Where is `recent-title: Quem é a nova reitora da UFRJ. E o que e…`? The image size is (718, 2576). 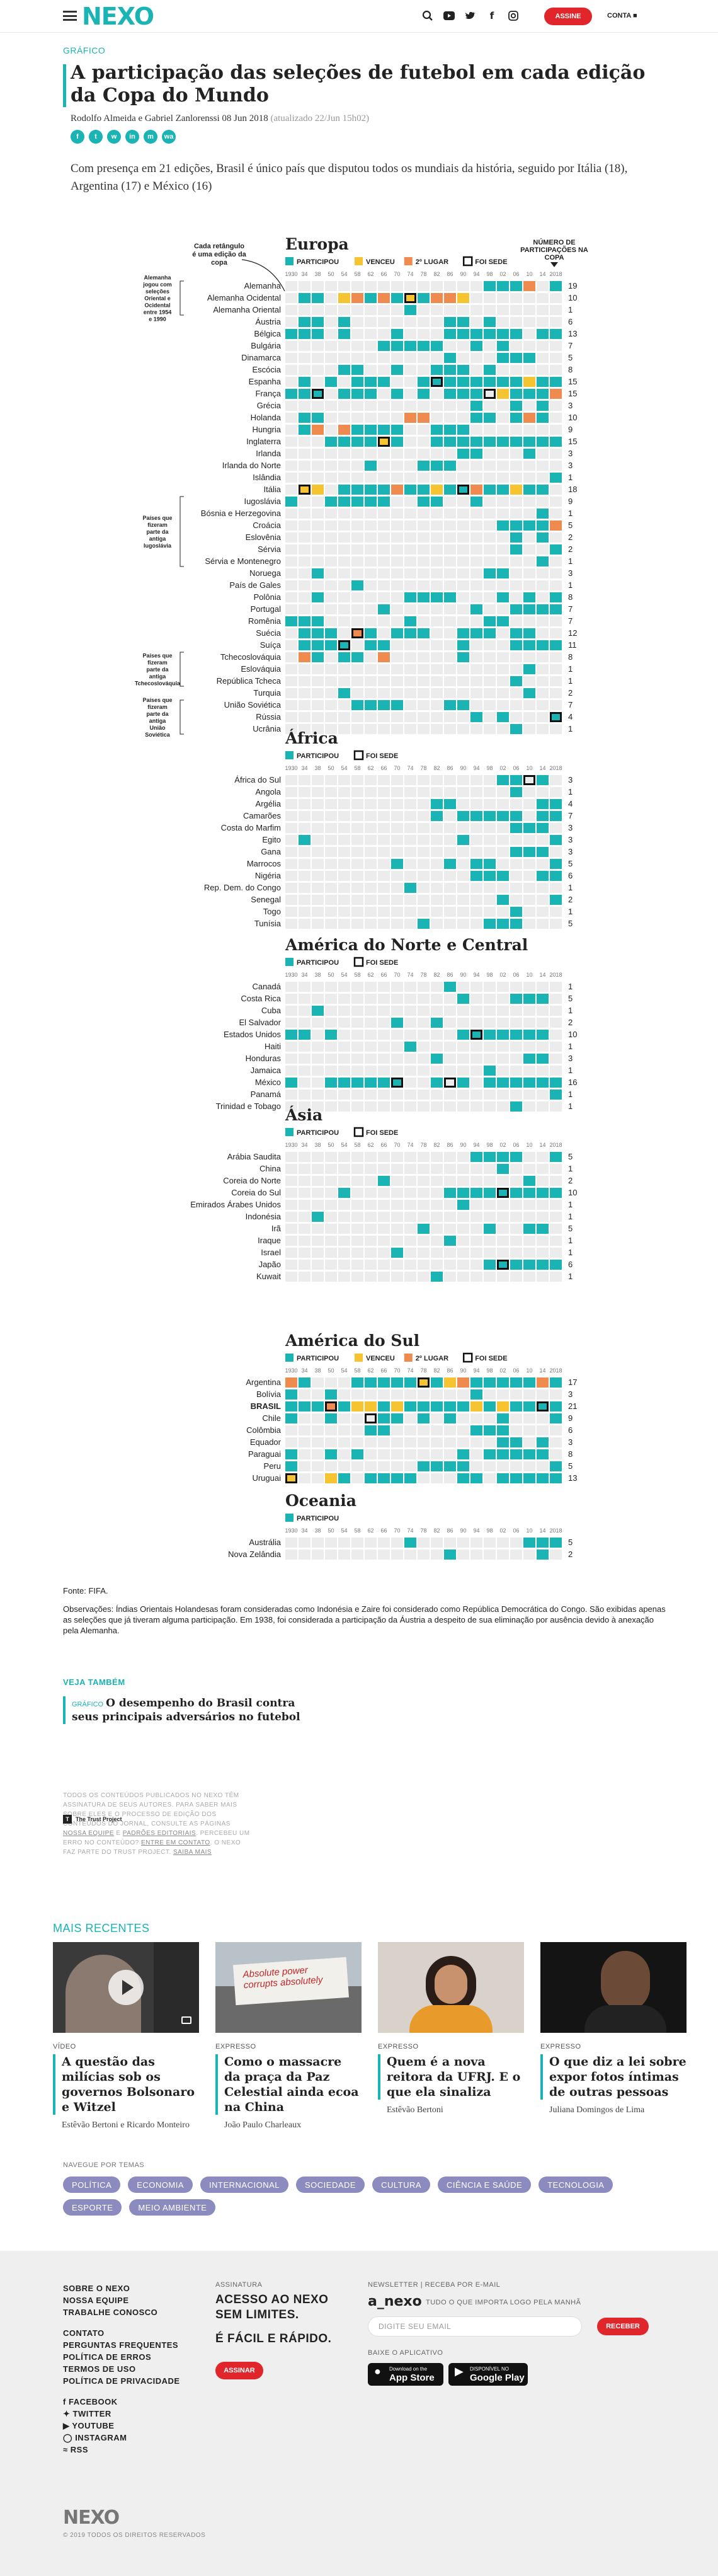 recent-title: Quem é a nova reitora da UFRJ. E o que e… is located at coordinates (451, 2077).